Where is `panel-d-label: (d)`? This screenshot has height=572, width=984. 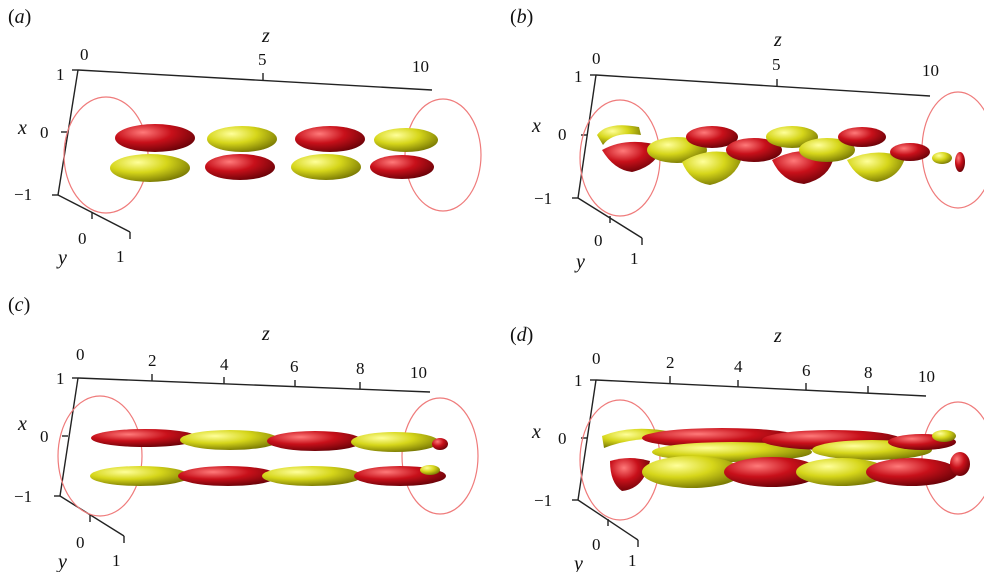 panel-d-label: (d) is located at coordinates (522, 335).